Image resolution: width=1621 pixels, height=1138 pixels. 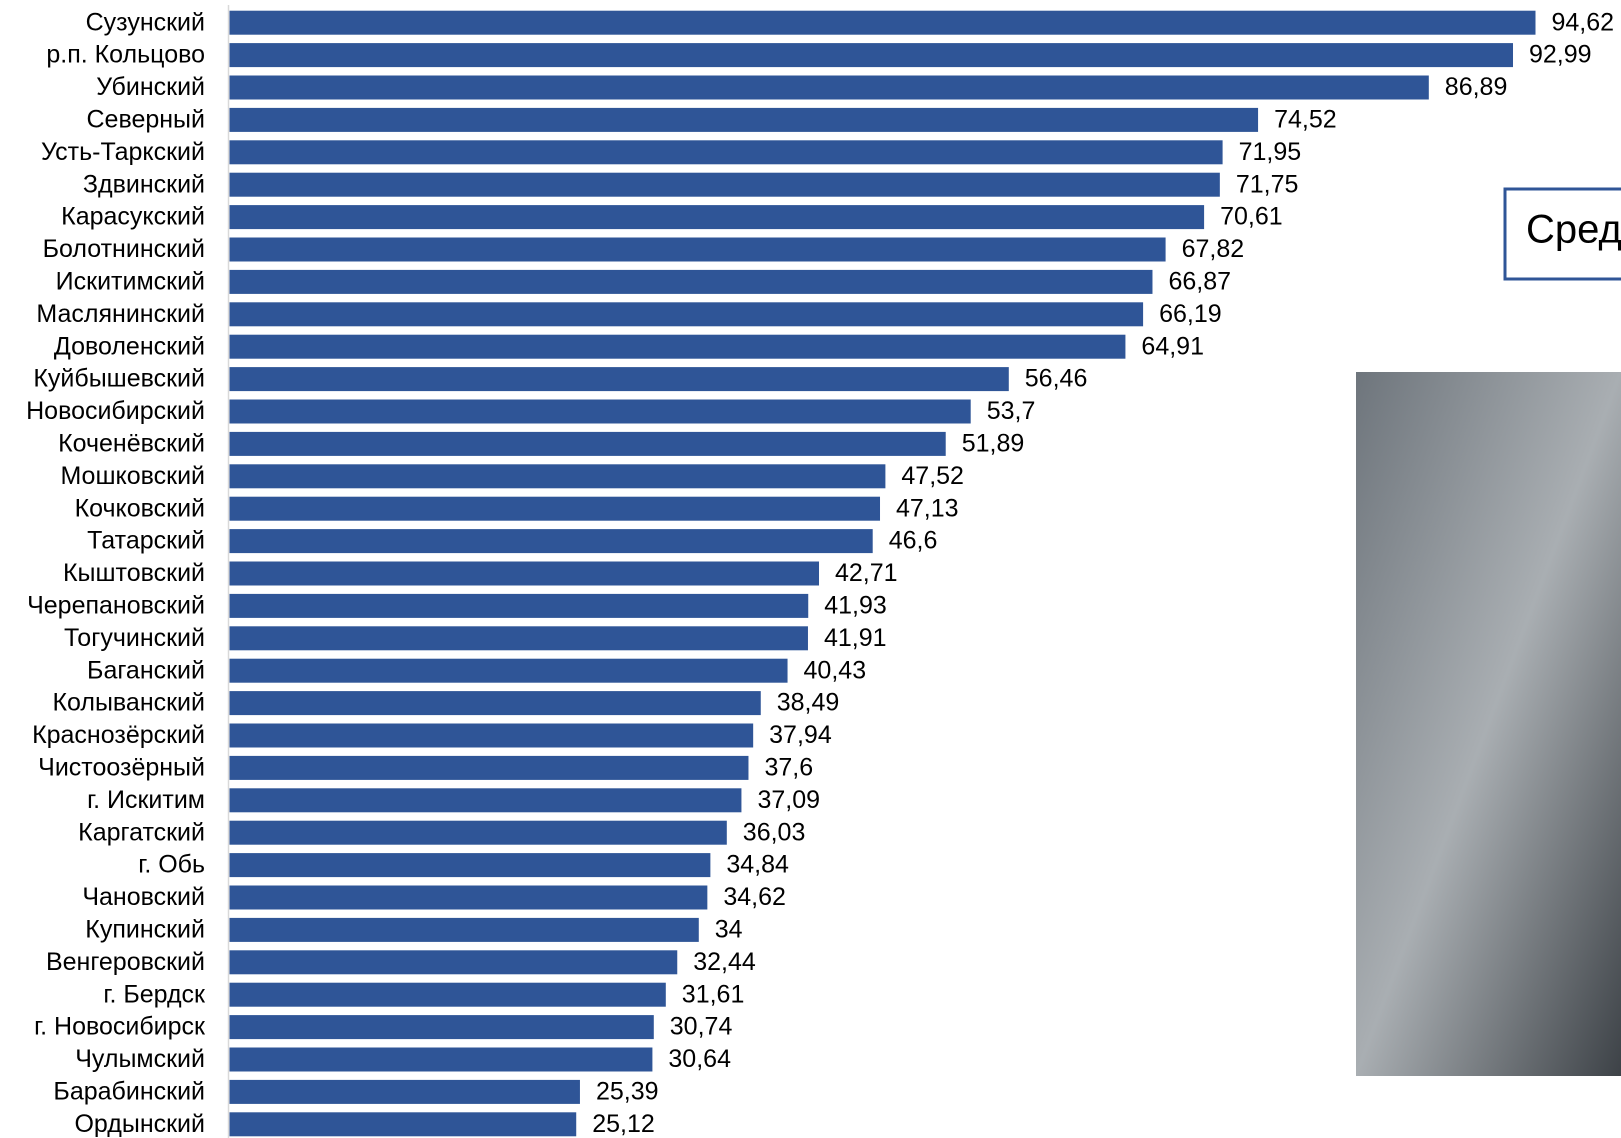 I want to click on value-label: 37,09, so click(x=788, y=800).